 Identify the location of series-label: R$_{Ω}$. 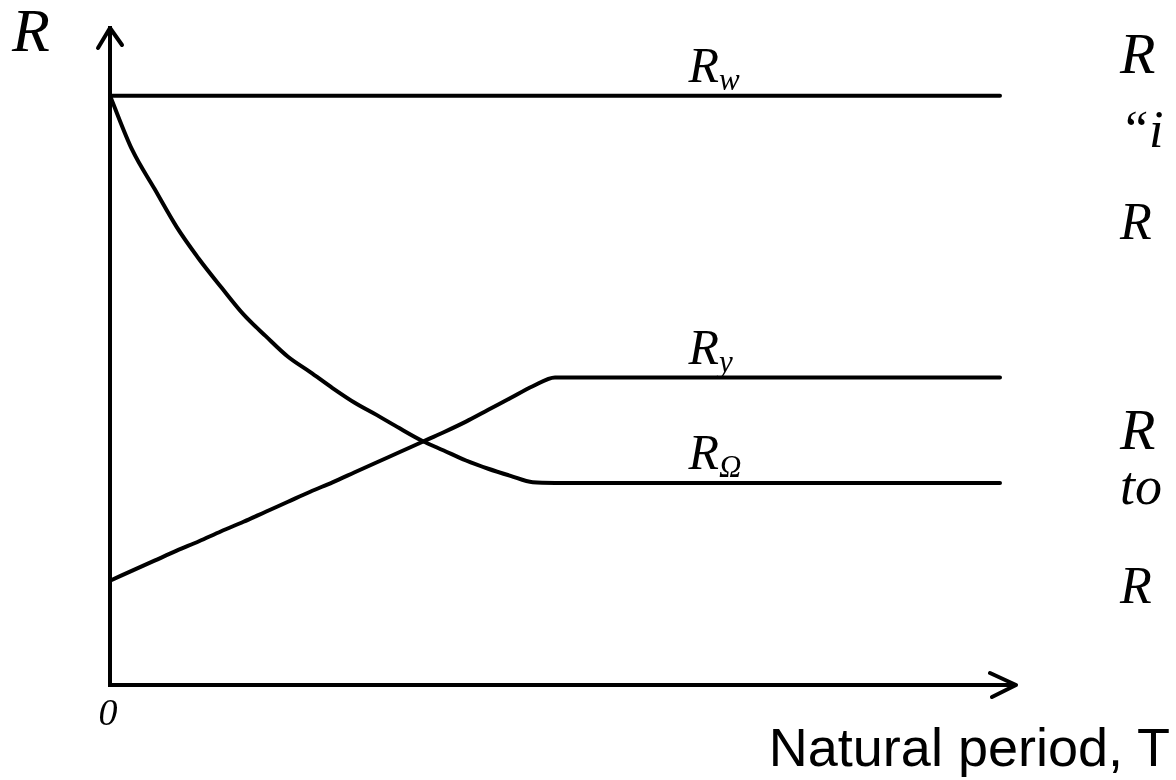
(715, 453).